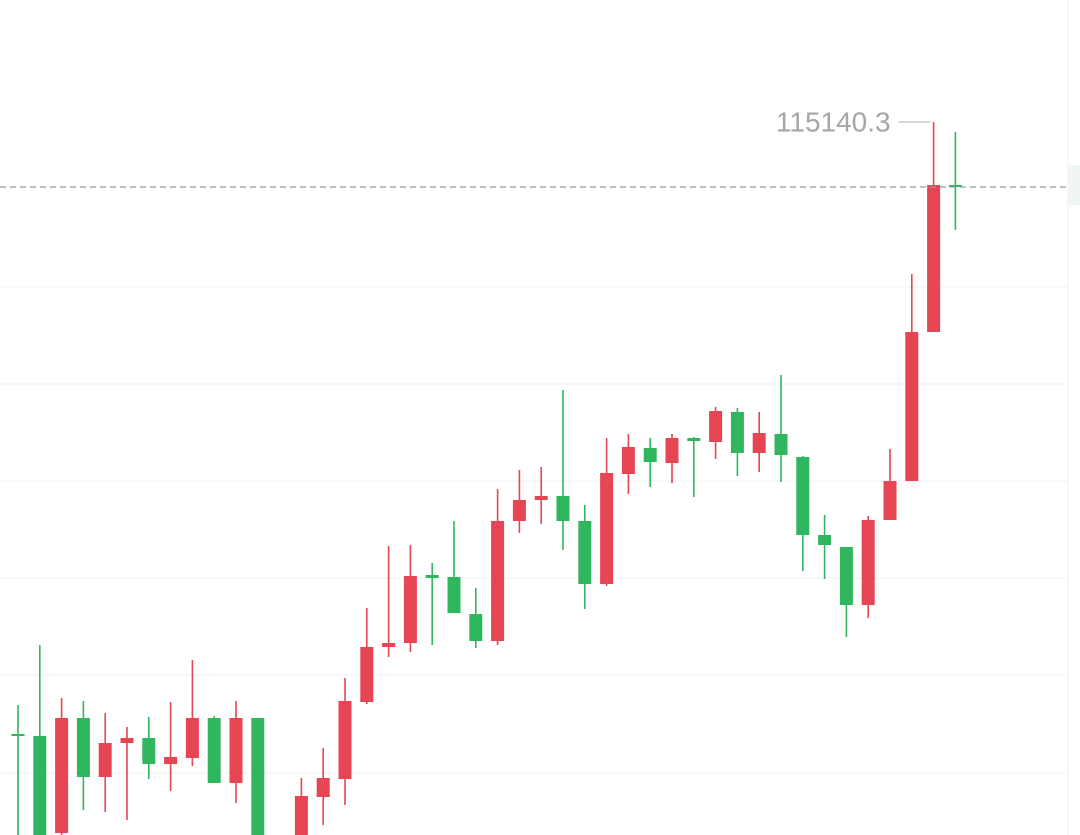 The image size is (1080, 835). I want to click on price-tag-edge, so click(1074, 185).